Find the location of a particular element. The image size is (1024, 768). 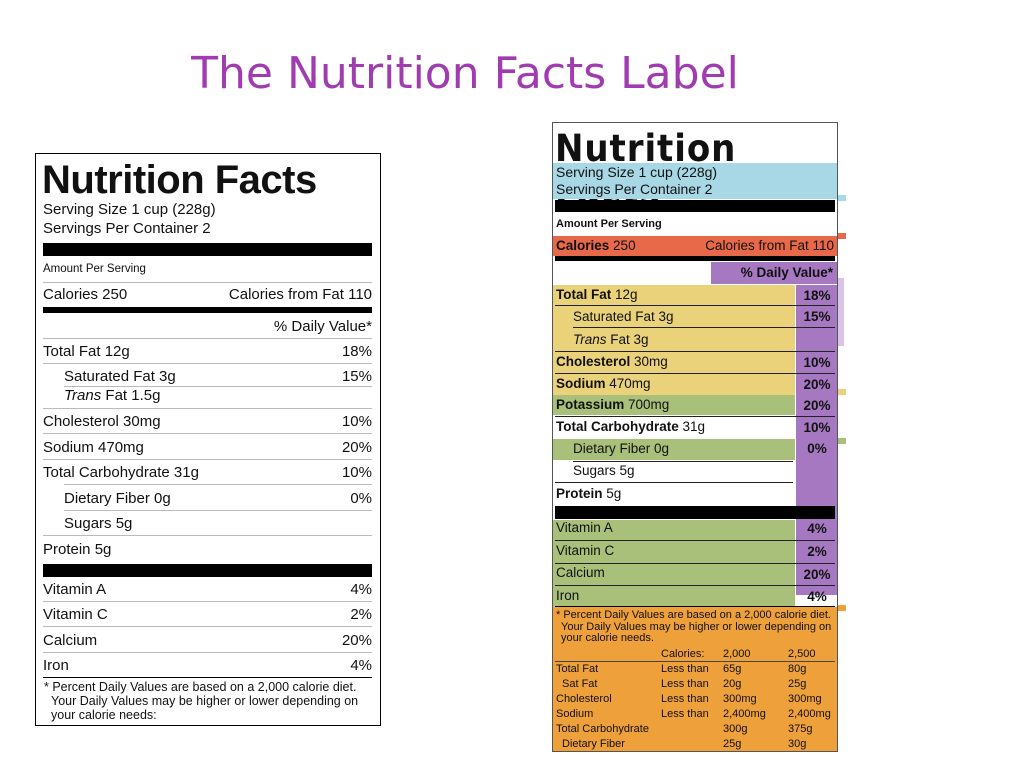

nutrient-row-total-fat: Total Fat 12g is located at coordinates (597, 294).